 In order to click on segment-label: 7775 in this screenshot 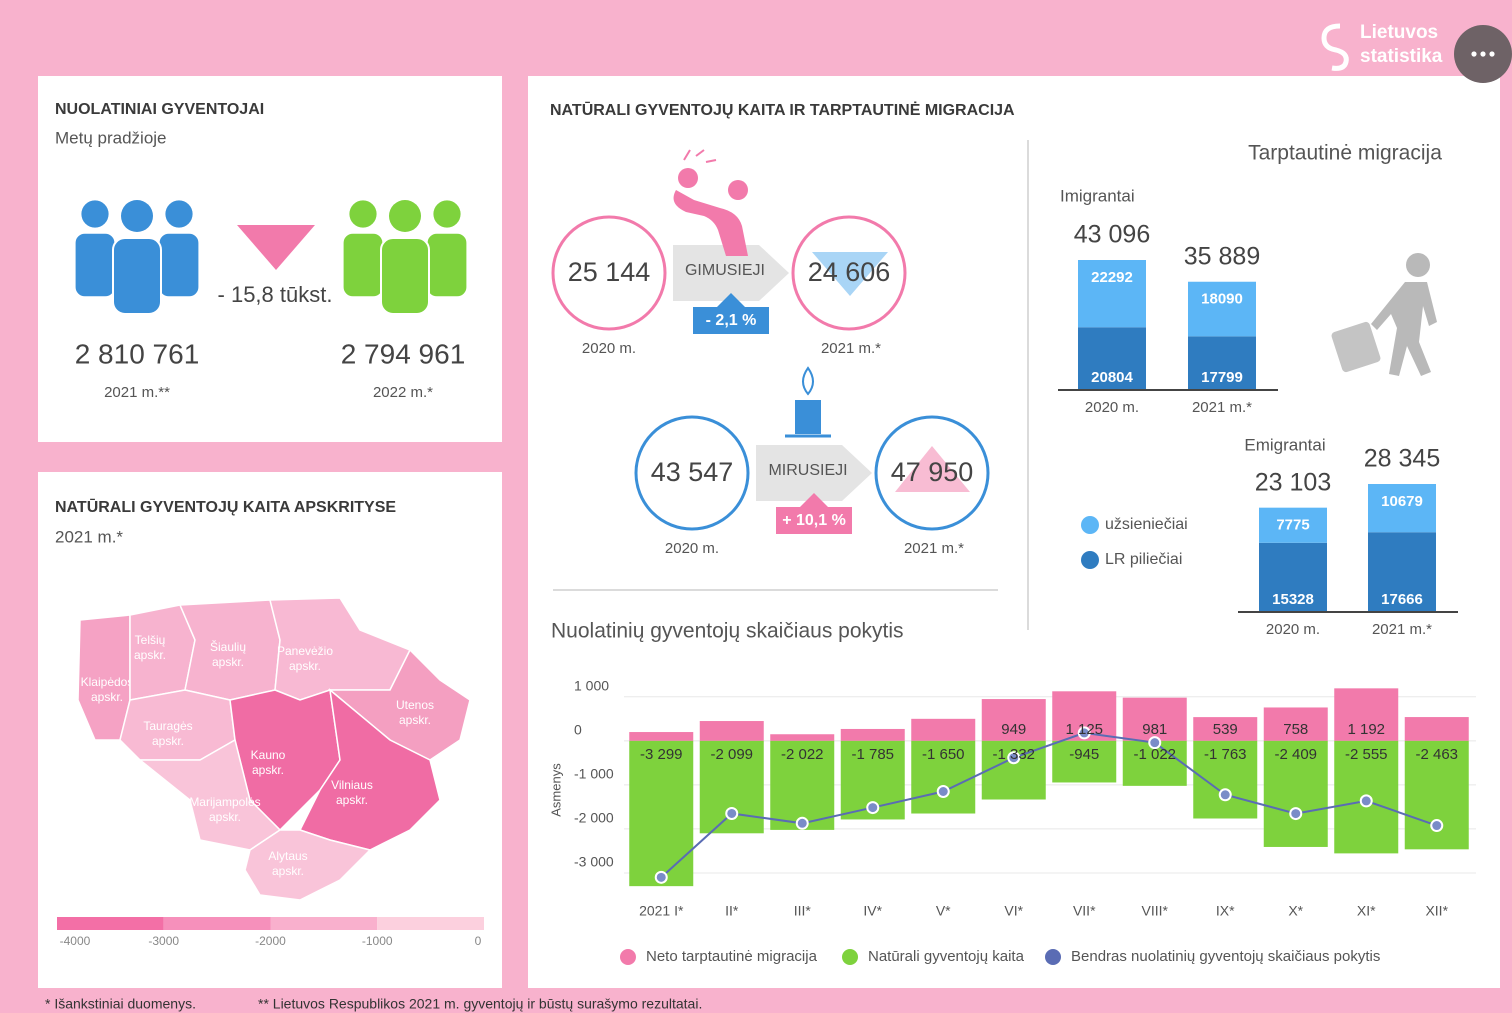, I will do `click(1292, 525)`.